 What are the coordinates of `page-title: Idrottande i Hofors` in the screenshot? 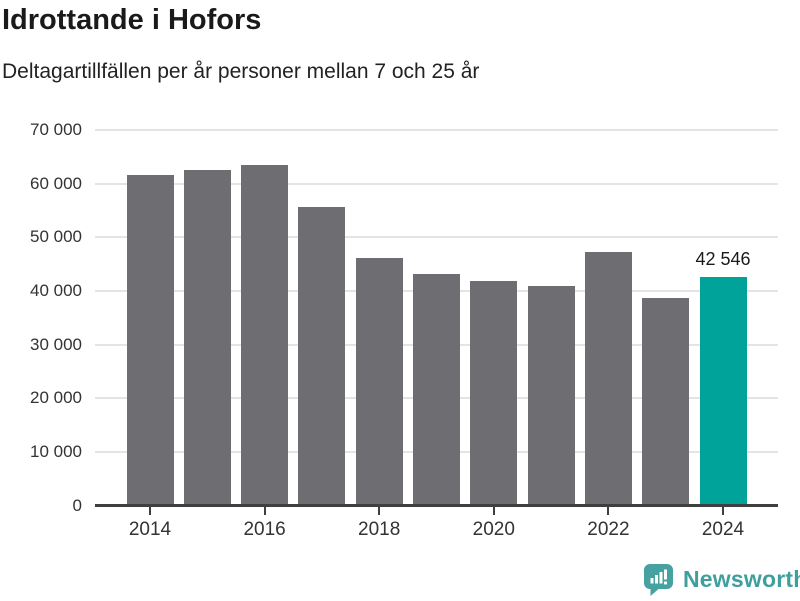 It's located at (132, 20).